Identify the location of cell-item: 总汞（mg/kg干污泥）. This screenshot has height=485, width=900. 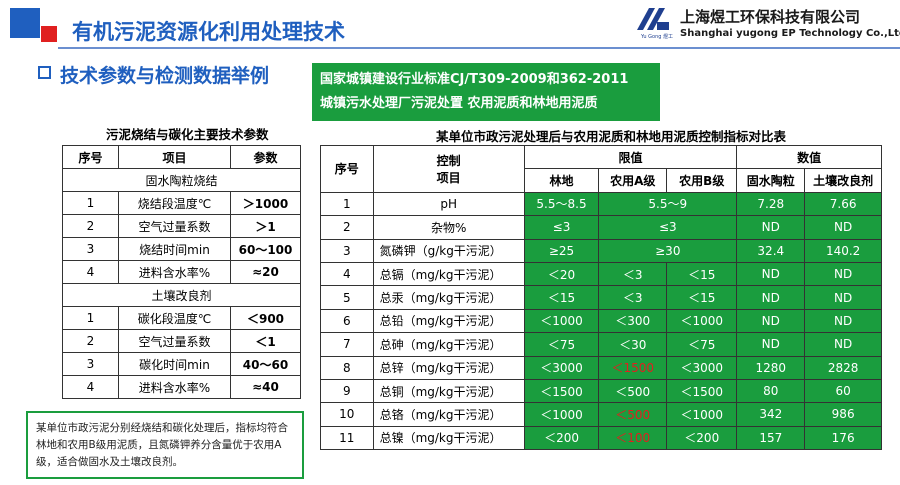
(448, 297).